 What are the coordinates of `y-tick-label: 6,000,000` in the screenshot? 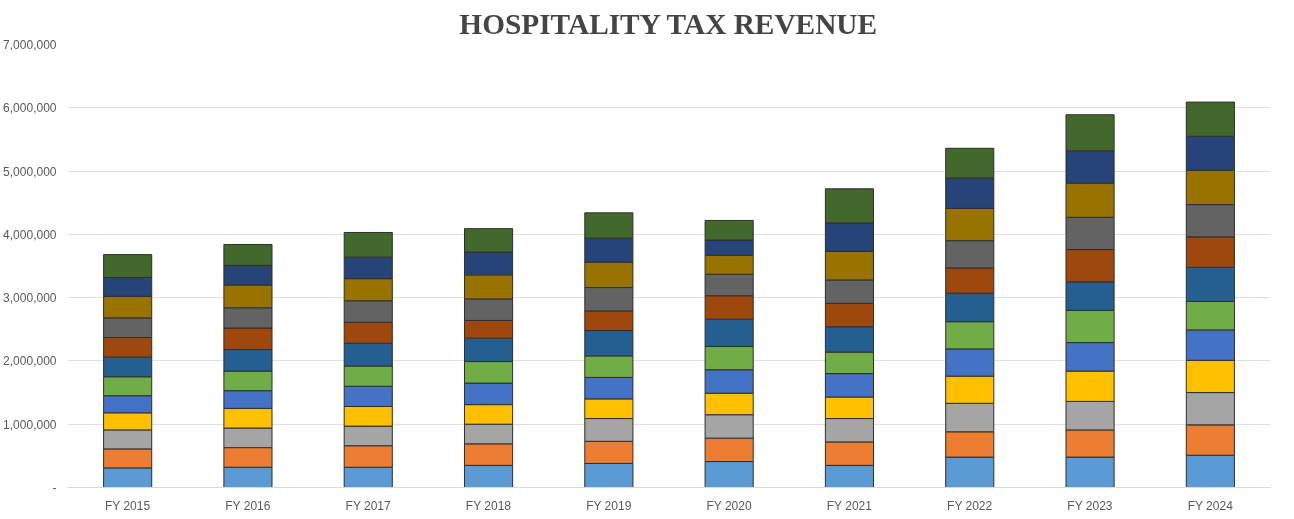 It's located at (30, 108).